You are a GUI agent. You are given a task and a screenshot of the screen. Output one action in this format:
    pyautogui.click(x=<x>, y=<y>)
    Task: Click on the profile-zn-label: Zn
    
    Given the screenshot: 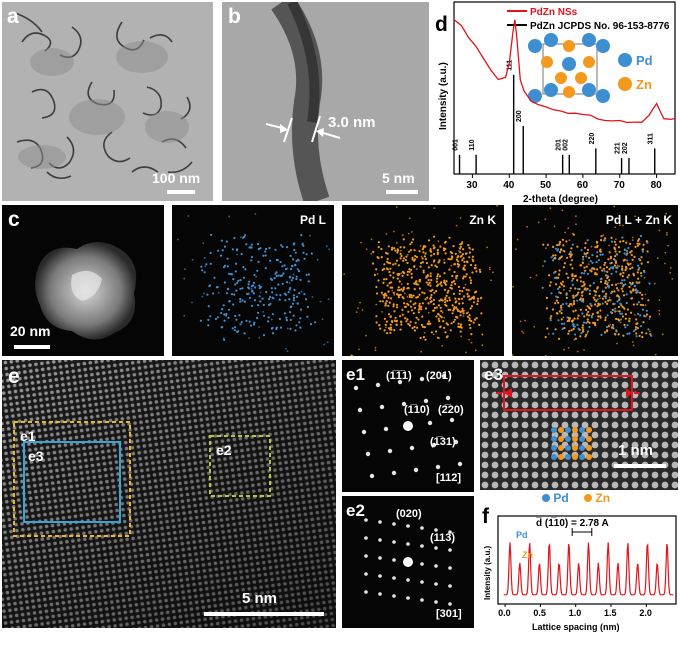 What is the action you would take?
    pyautogui.click(x=527, y=555)
    